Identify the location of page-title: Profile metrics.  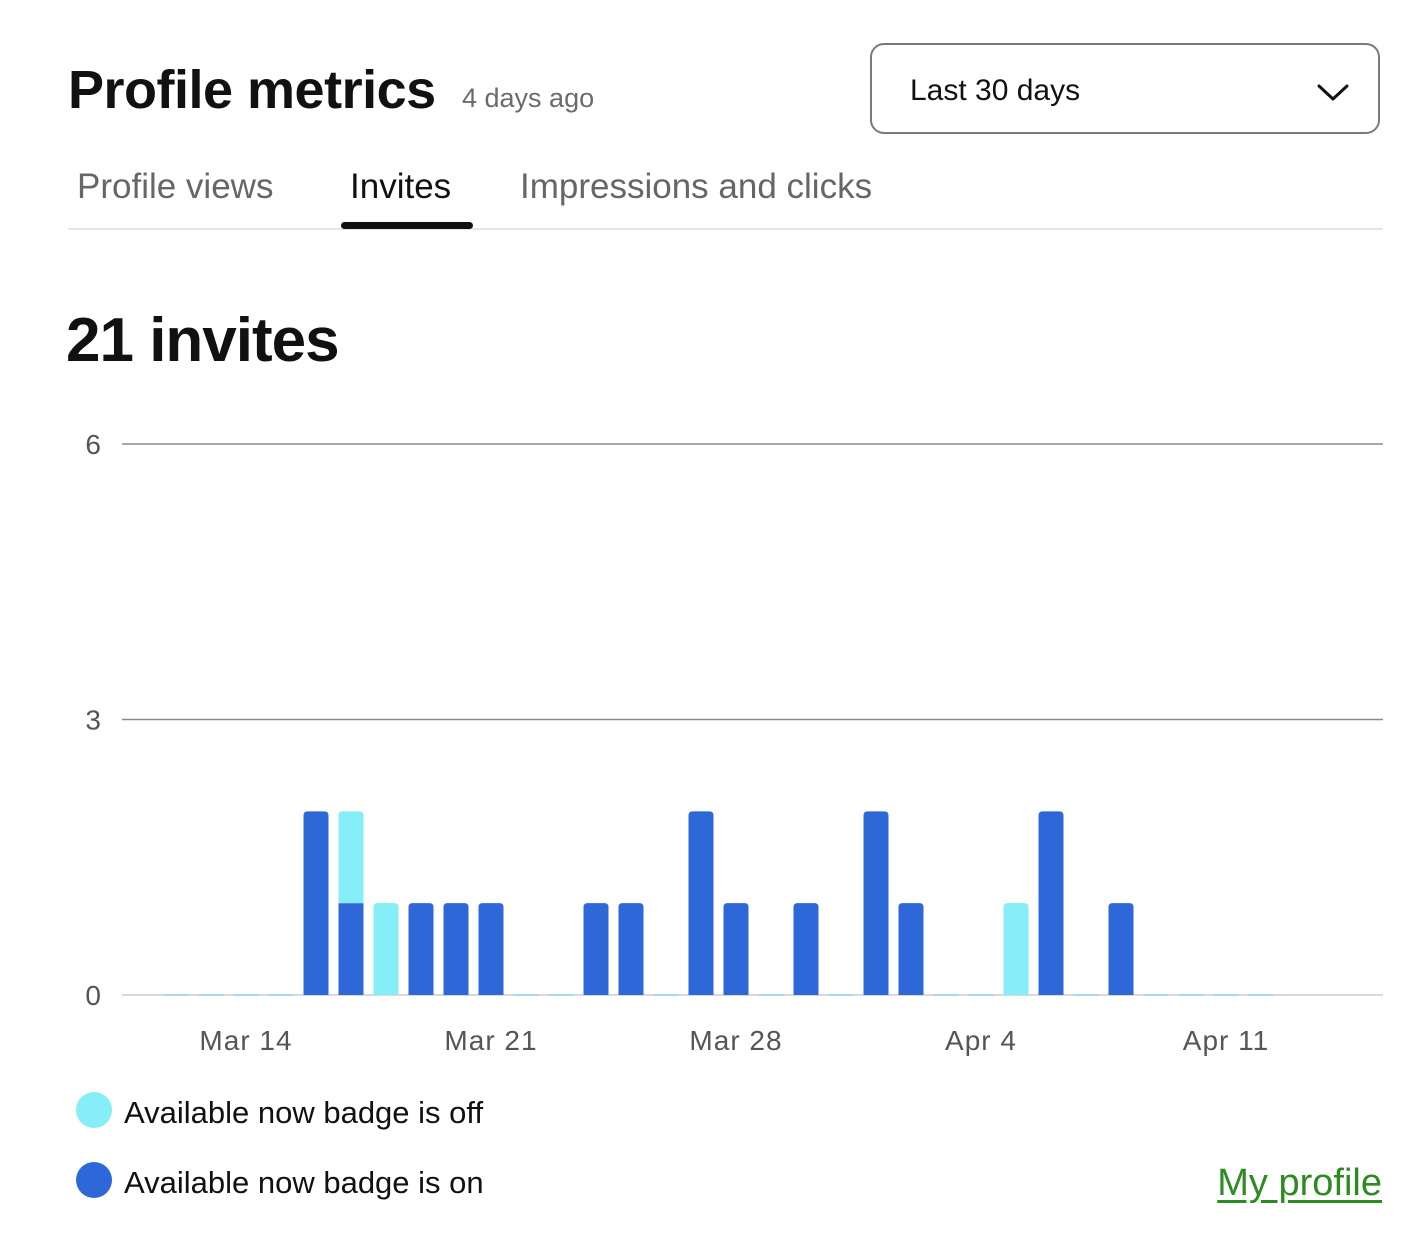
(252, 90).